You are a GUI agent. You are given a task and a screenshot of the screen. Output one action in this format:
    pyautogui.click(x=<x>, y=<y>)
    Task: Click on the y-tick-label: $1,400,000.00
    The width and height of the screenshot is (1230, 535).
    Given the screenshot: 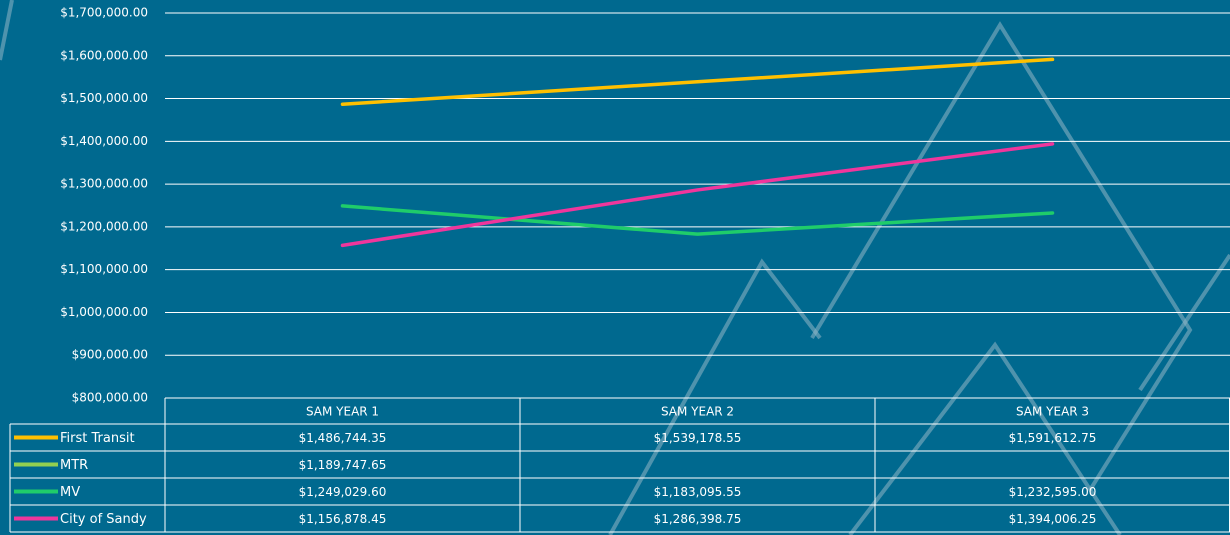 What is the action you would take?
    pyautogui.click(x=104, y=141)
    